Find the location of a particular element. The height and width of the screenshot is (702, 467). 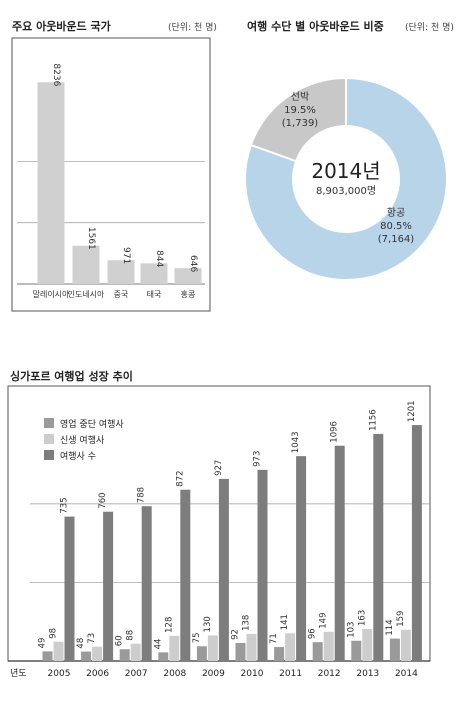

chart3-x-axis-label: 년도 is located at coordinates (18, 673).